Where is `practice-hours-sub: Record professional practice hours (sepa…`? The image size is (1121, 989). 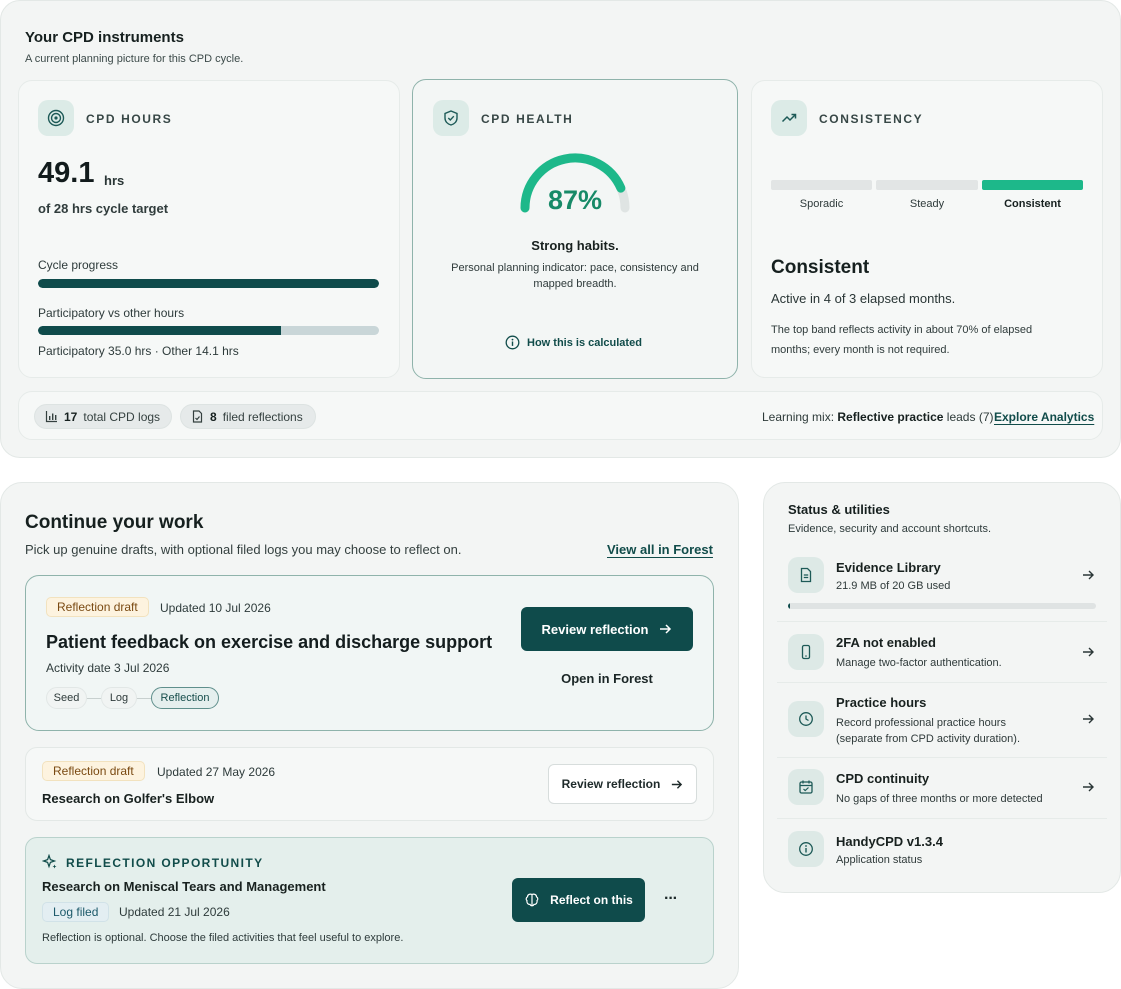
practice-hours-sub: Record professional practice hours (sepa… is located at coordinates (928, 731).